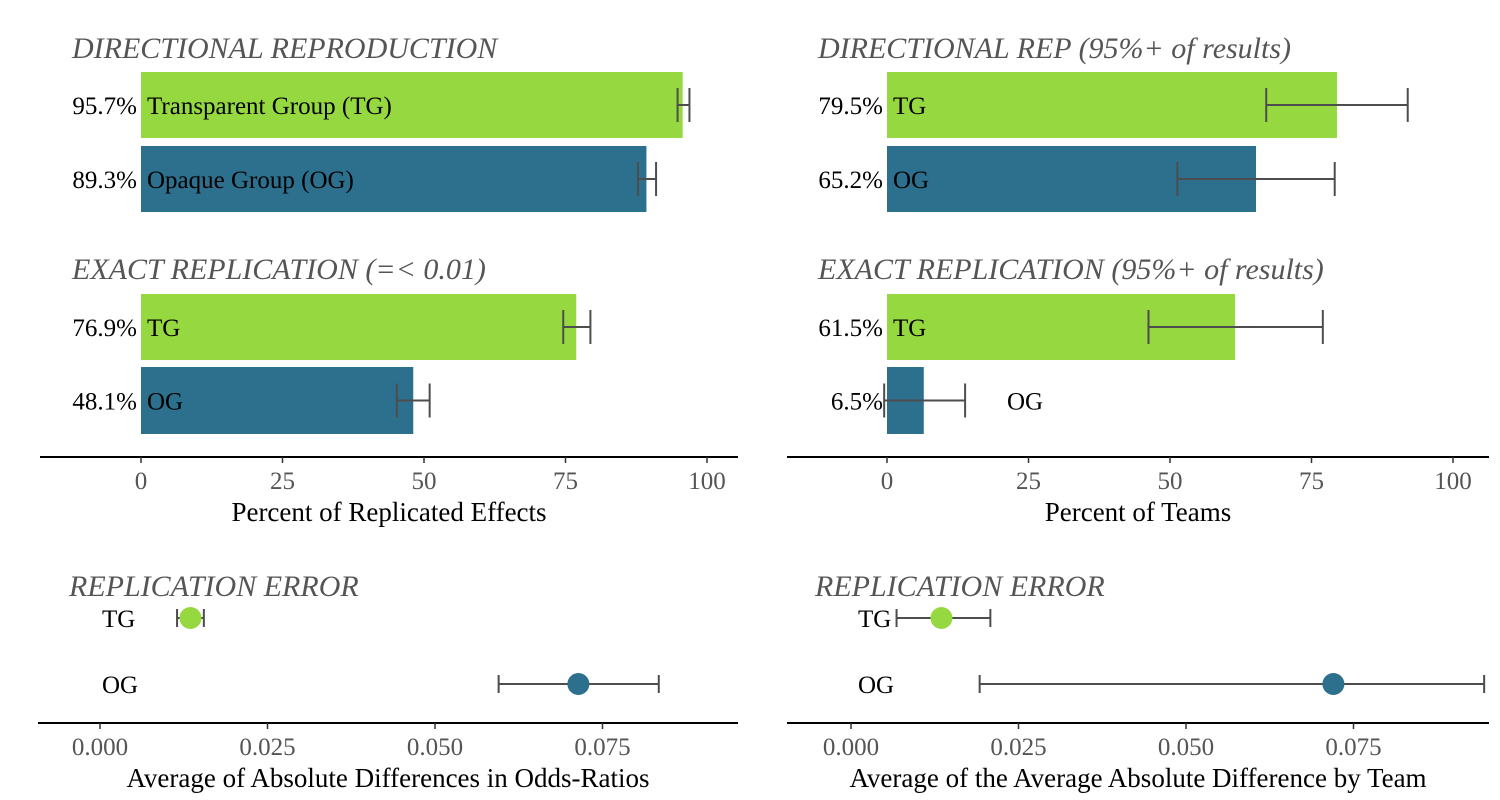 The height and width of the screenshot is (800, 1500). I want to click on panel-5-title: REPLICATION ERROR, so click(959, 586).